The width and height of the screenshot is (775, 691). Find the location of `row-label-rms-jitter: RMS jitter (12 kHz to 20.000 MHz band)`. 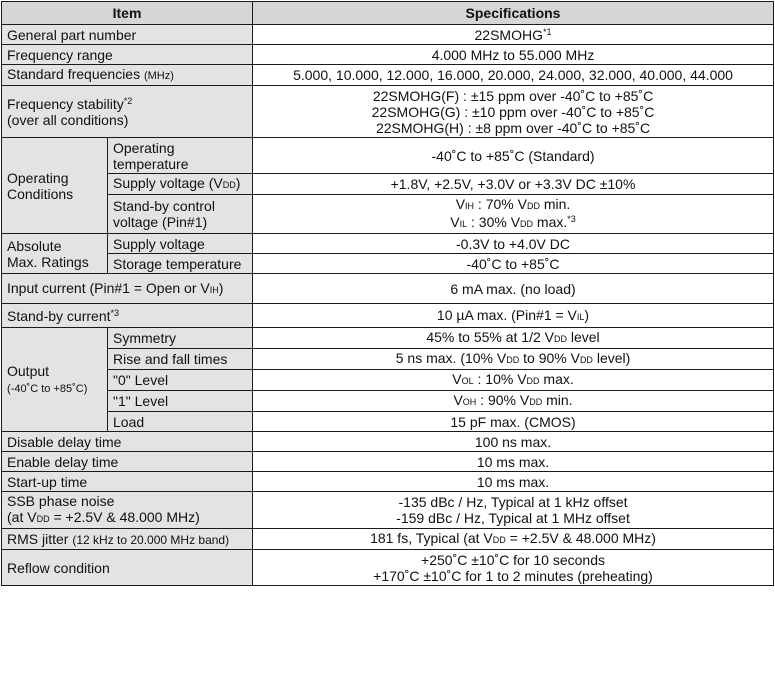

row-label-rms-jitter: RMS jitter (12 kHz to 20.000 MHz band) is located at coordinates (127, 539).